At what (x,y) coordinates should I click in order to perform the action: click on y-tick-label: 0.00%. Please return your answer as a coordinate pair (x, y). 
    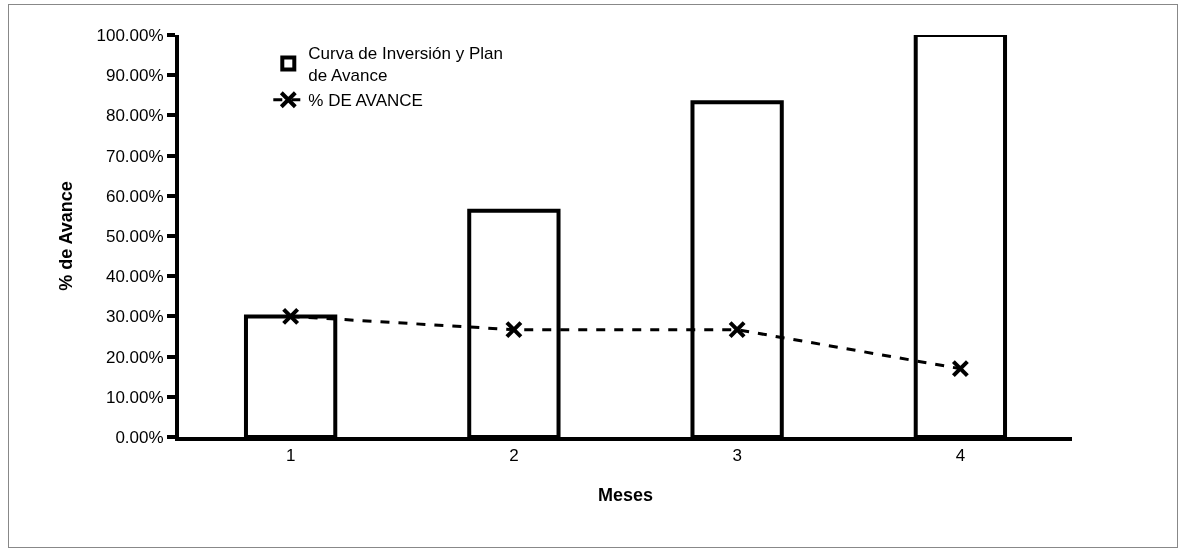
    Looking at the image, I should click on (139, 437).